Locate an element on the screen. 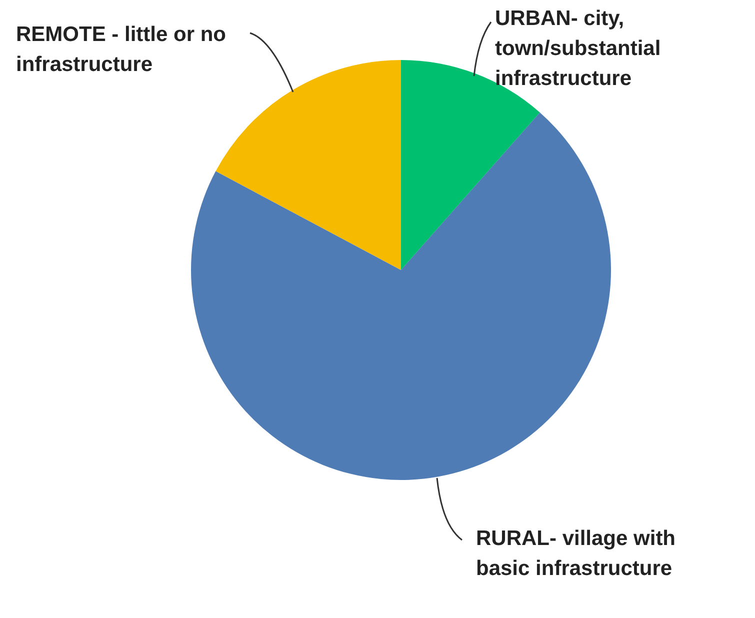  slice-label: URBAN- city, town/substantial infrastructure is located at coordinates (578, 49).